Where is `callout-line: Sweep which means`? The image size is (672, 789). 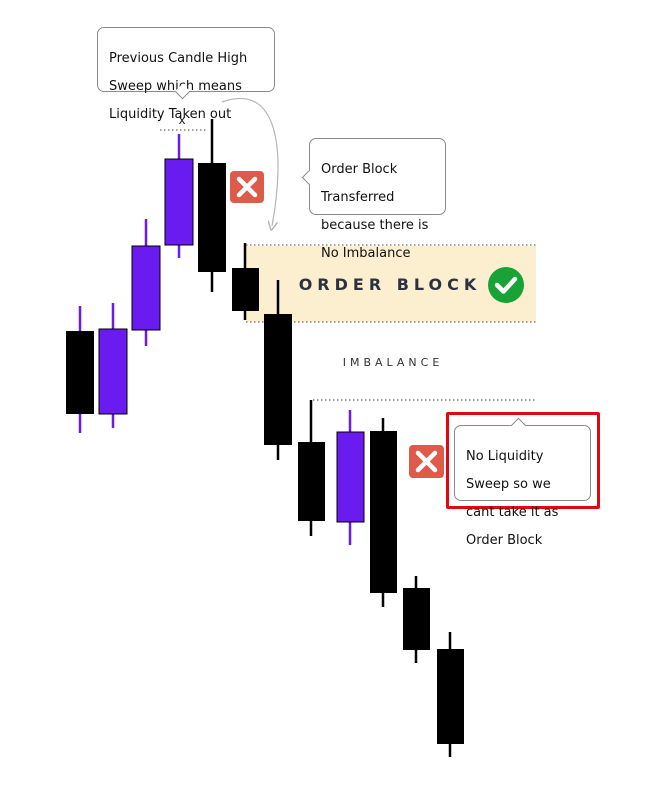 callout-line: Sweep which means is located at coordinates (175, 86).